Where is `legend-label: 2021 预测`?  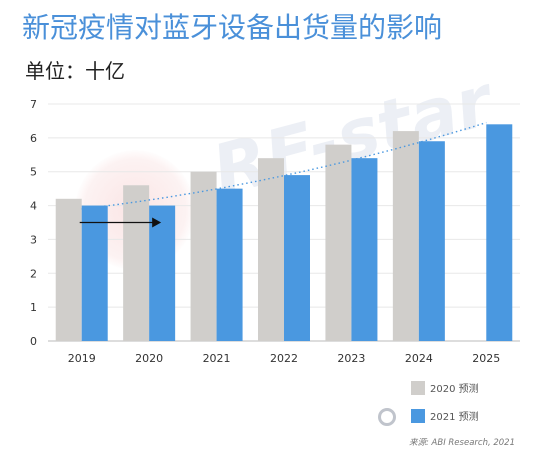
legend-label: 2021 预测 is located at coordinates (454, 416).